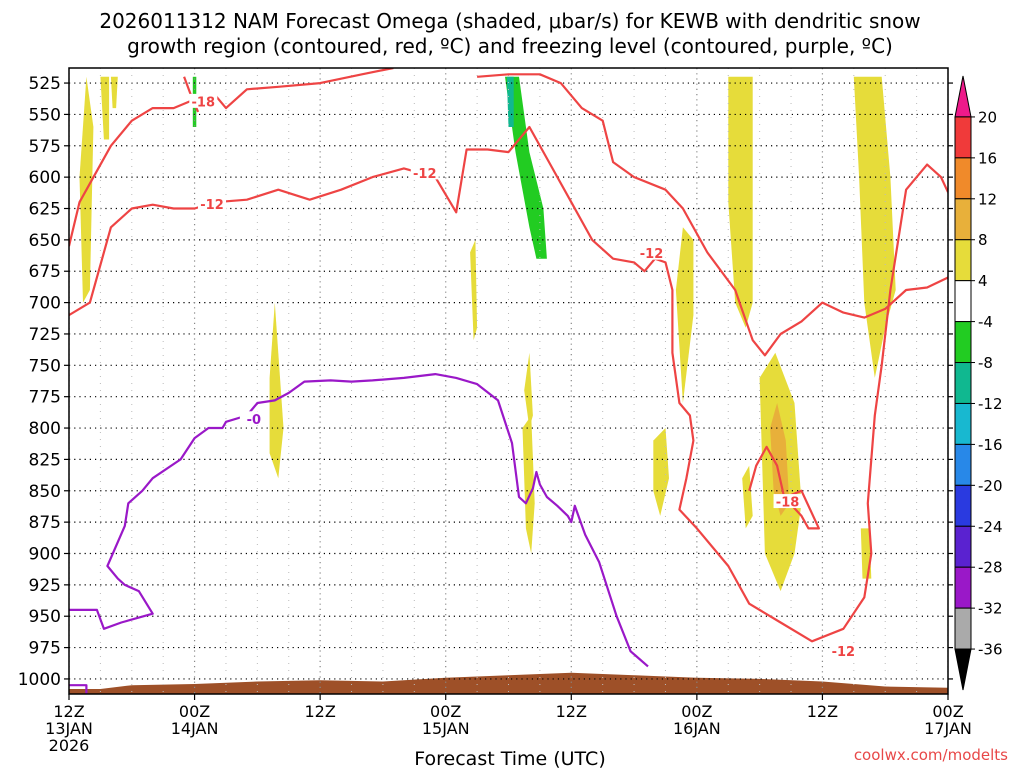  I want to click on y-tick-label-825: 825, so click(45, 460).